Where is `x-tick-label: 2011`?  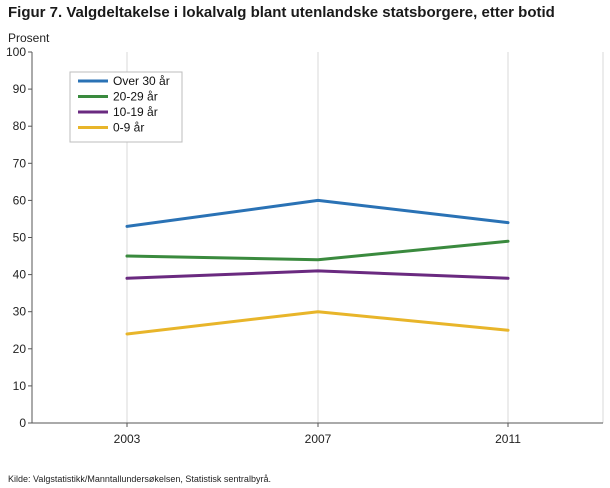 x-tick-label: 2011 is located at coordinates (508, 439).